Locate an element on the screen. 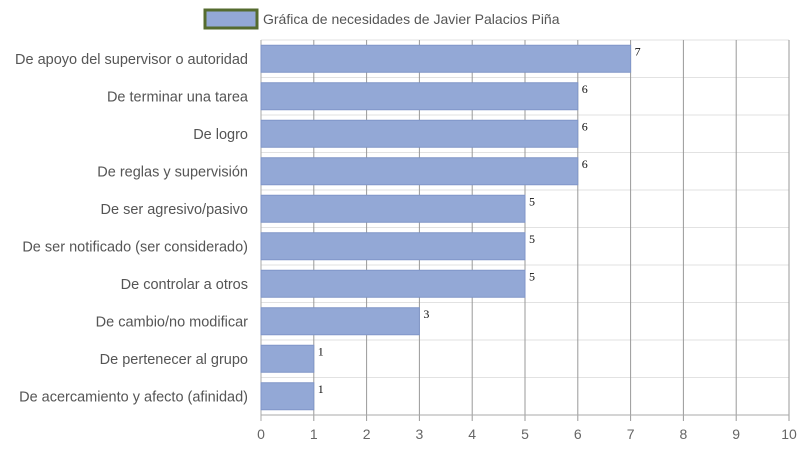  x-tick-label: 7 is located at coordinates (631, 434).